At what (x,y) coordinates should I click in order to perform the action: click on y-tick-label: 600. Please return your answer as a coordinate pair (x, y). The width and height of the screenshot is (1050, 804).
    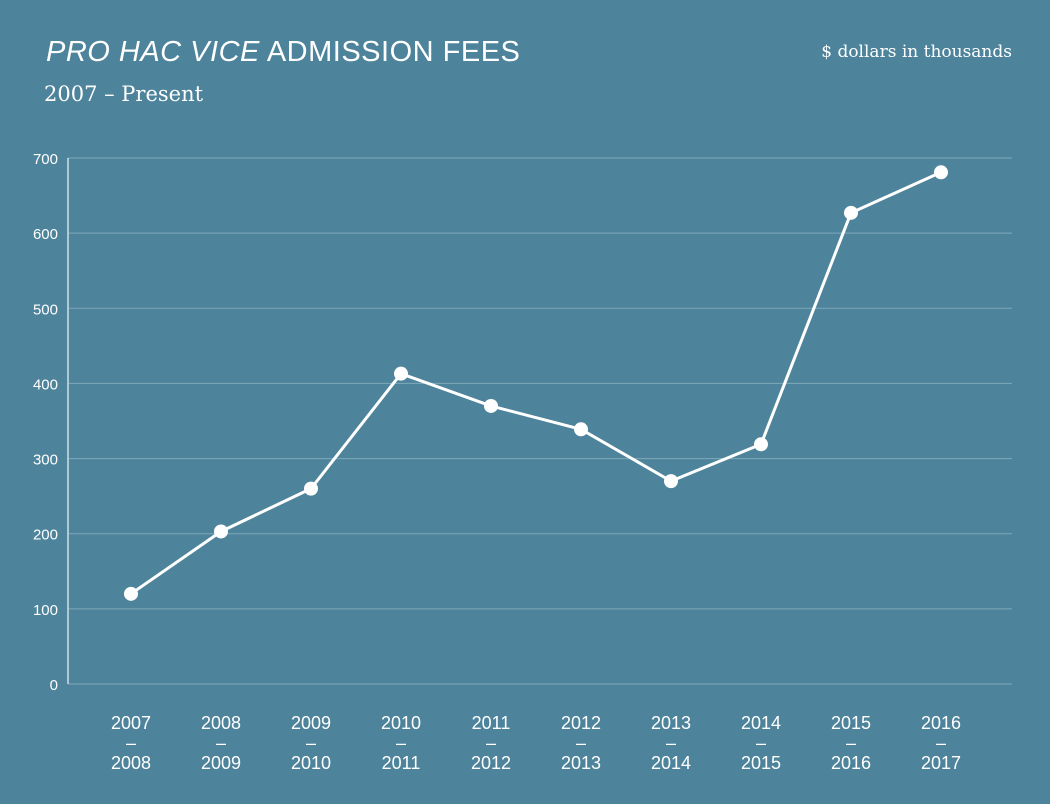
    Looking at the image, I should click on (45, 234).